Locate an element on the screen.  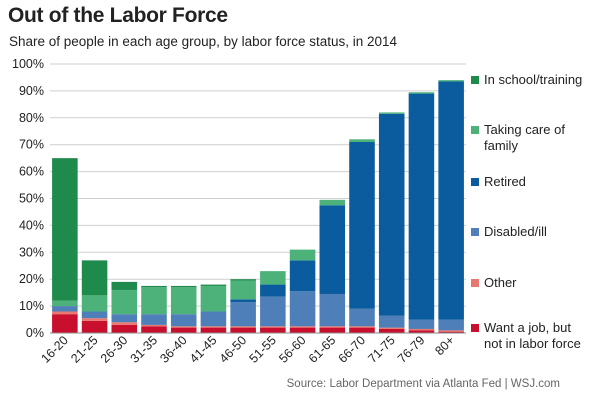
y-tick-label: 0% is located at coordinates (35, 333).